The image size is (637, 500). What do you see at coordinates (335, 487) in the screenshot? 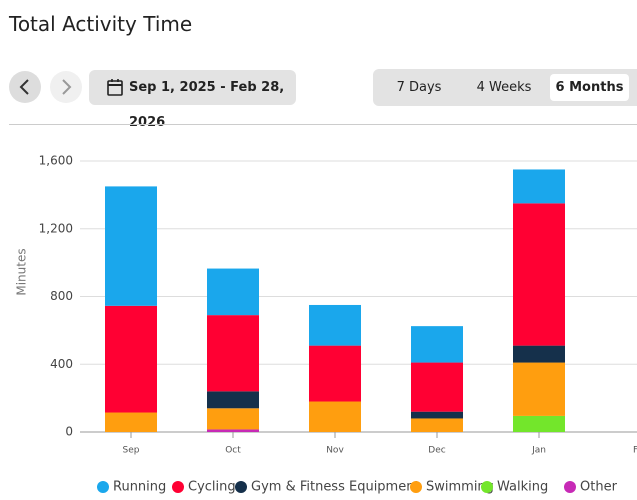
I see `legend-label: Gym & Fitness Equipment` at bounding box center [335, 487].